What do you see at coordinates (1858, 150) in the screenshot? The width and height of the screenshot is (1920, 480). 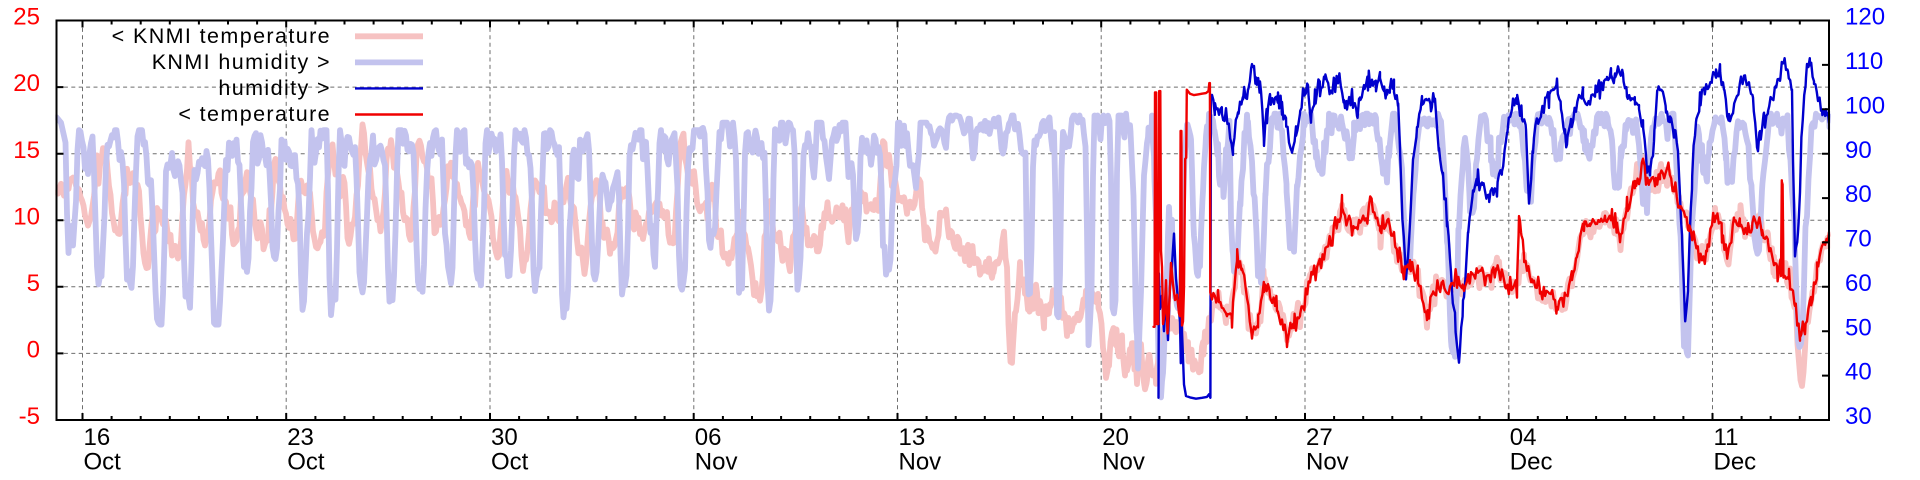 I see `svg-text: 90` at bounding box center [1858, 150].